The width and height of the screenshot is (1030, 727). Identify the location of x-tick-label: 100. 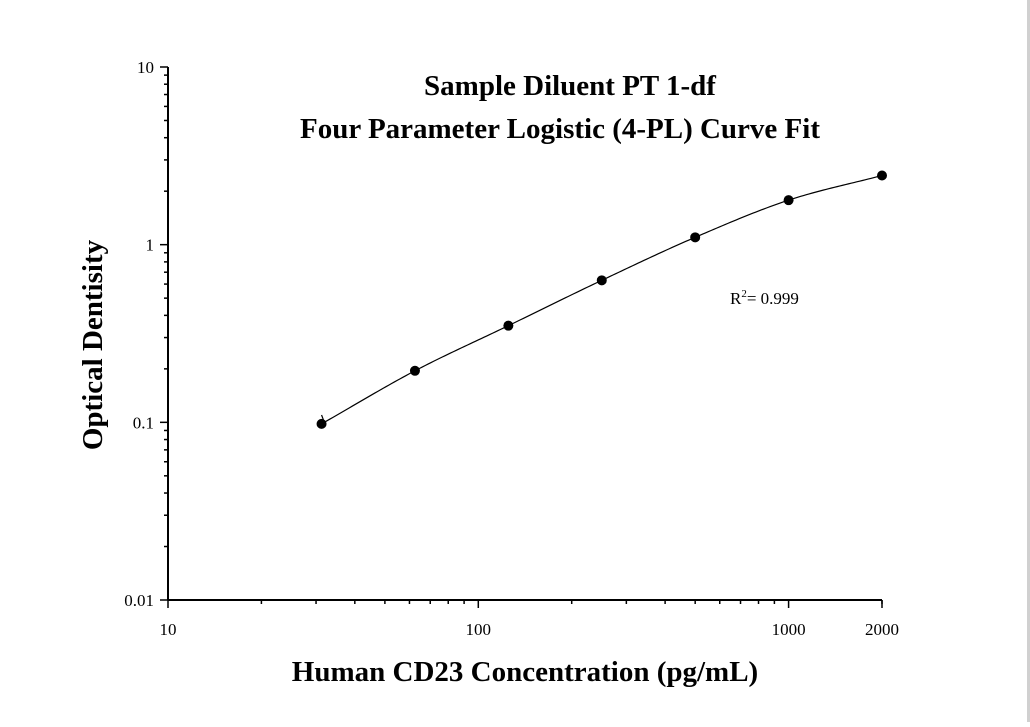
(479, 629).